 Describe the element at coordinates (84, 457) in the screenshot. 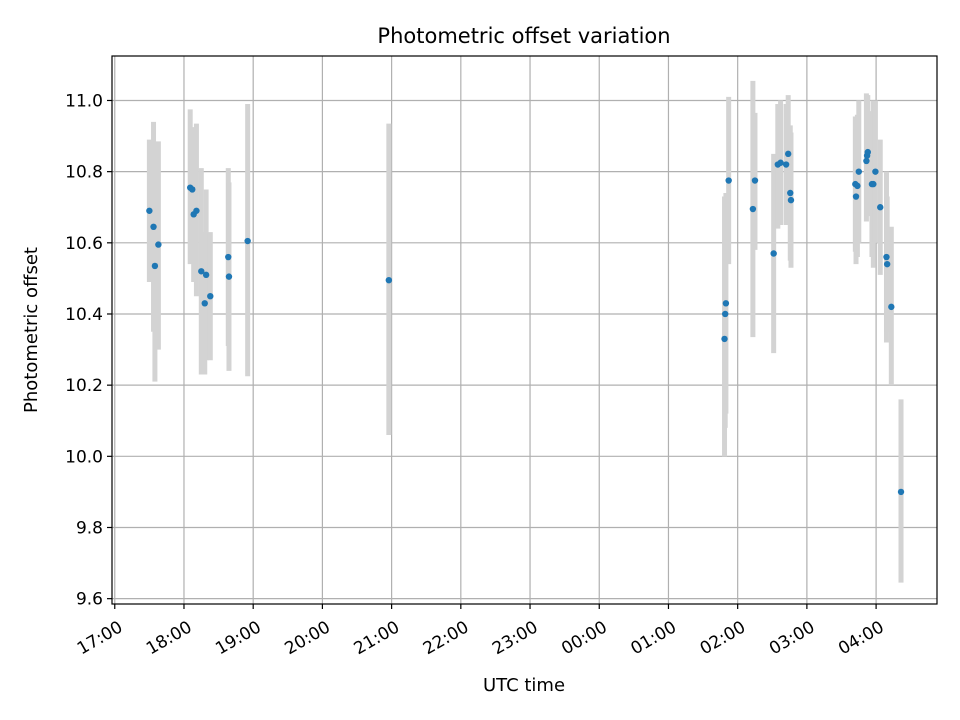

I see `y-tick-label: 10.0` at that location.